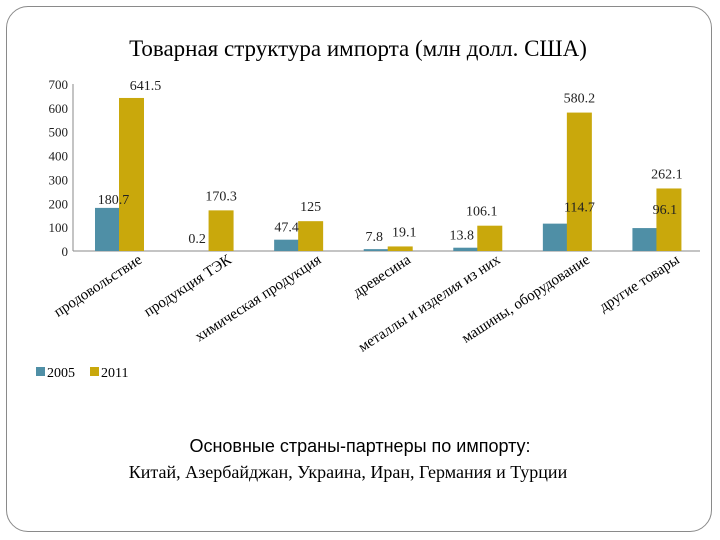  What do you see at coordinates (59, 132) in the screenshot?
I see `y-tick-label: 500` at bounding box center [59, 132].